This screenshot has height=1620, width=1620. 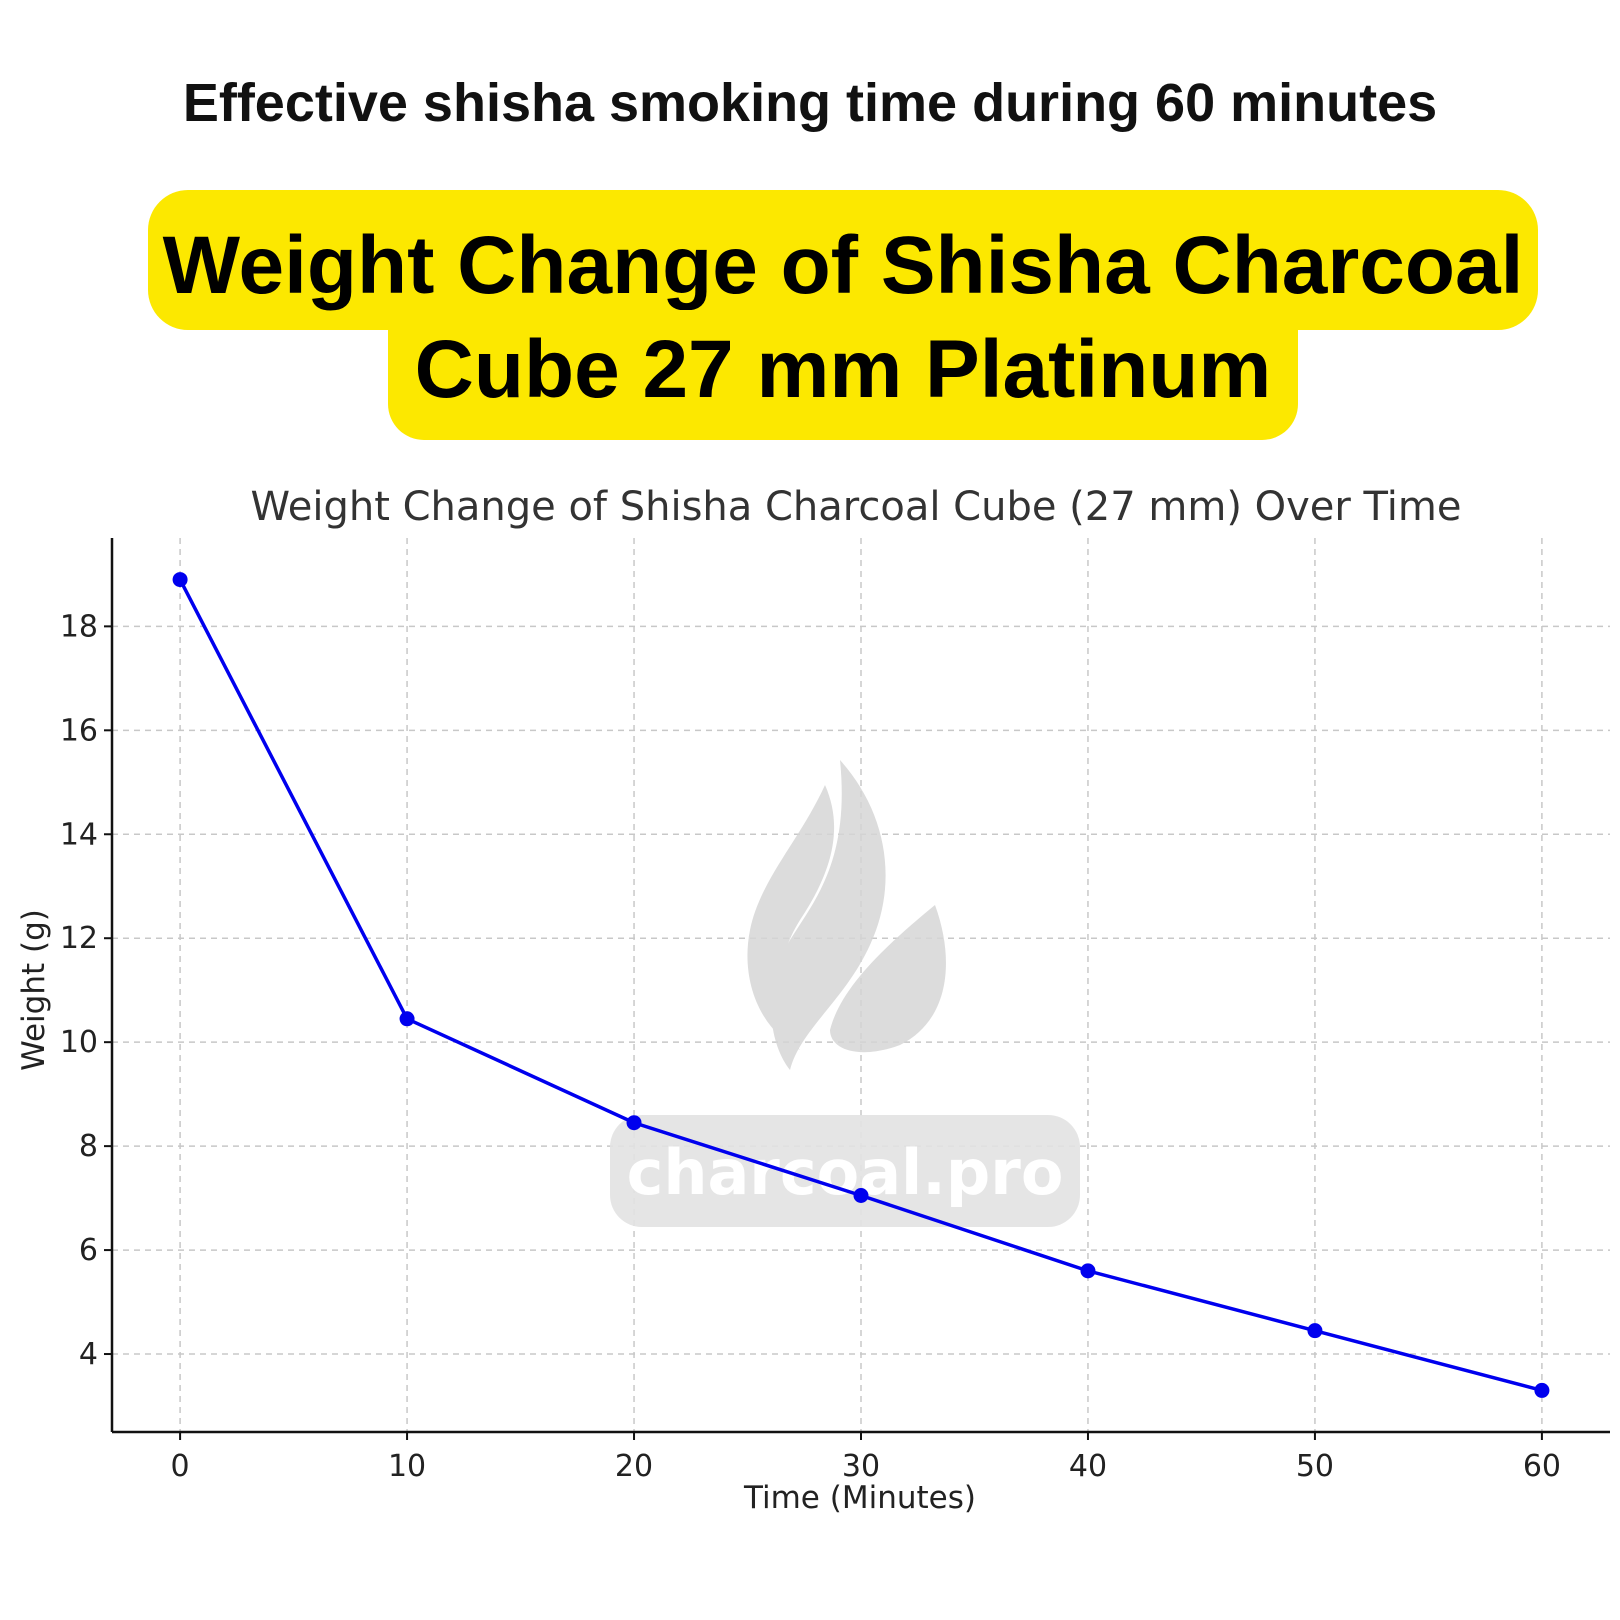 I want to click on x-tick-label: 0, so click(x=180, y=1466).